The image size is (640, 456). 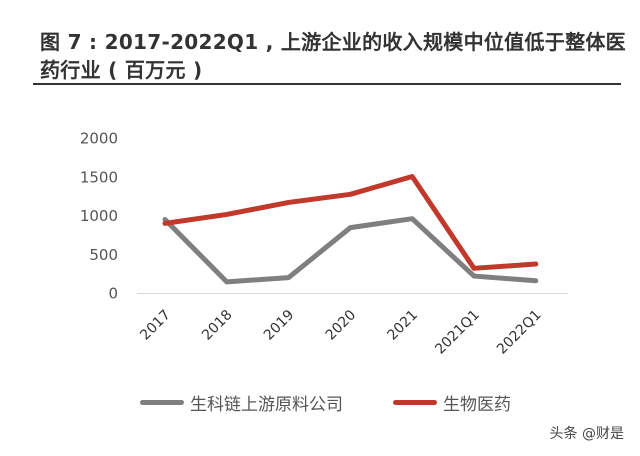 I want to click on legend-item-biomed: 生物医药, so click(x=452, y=402).